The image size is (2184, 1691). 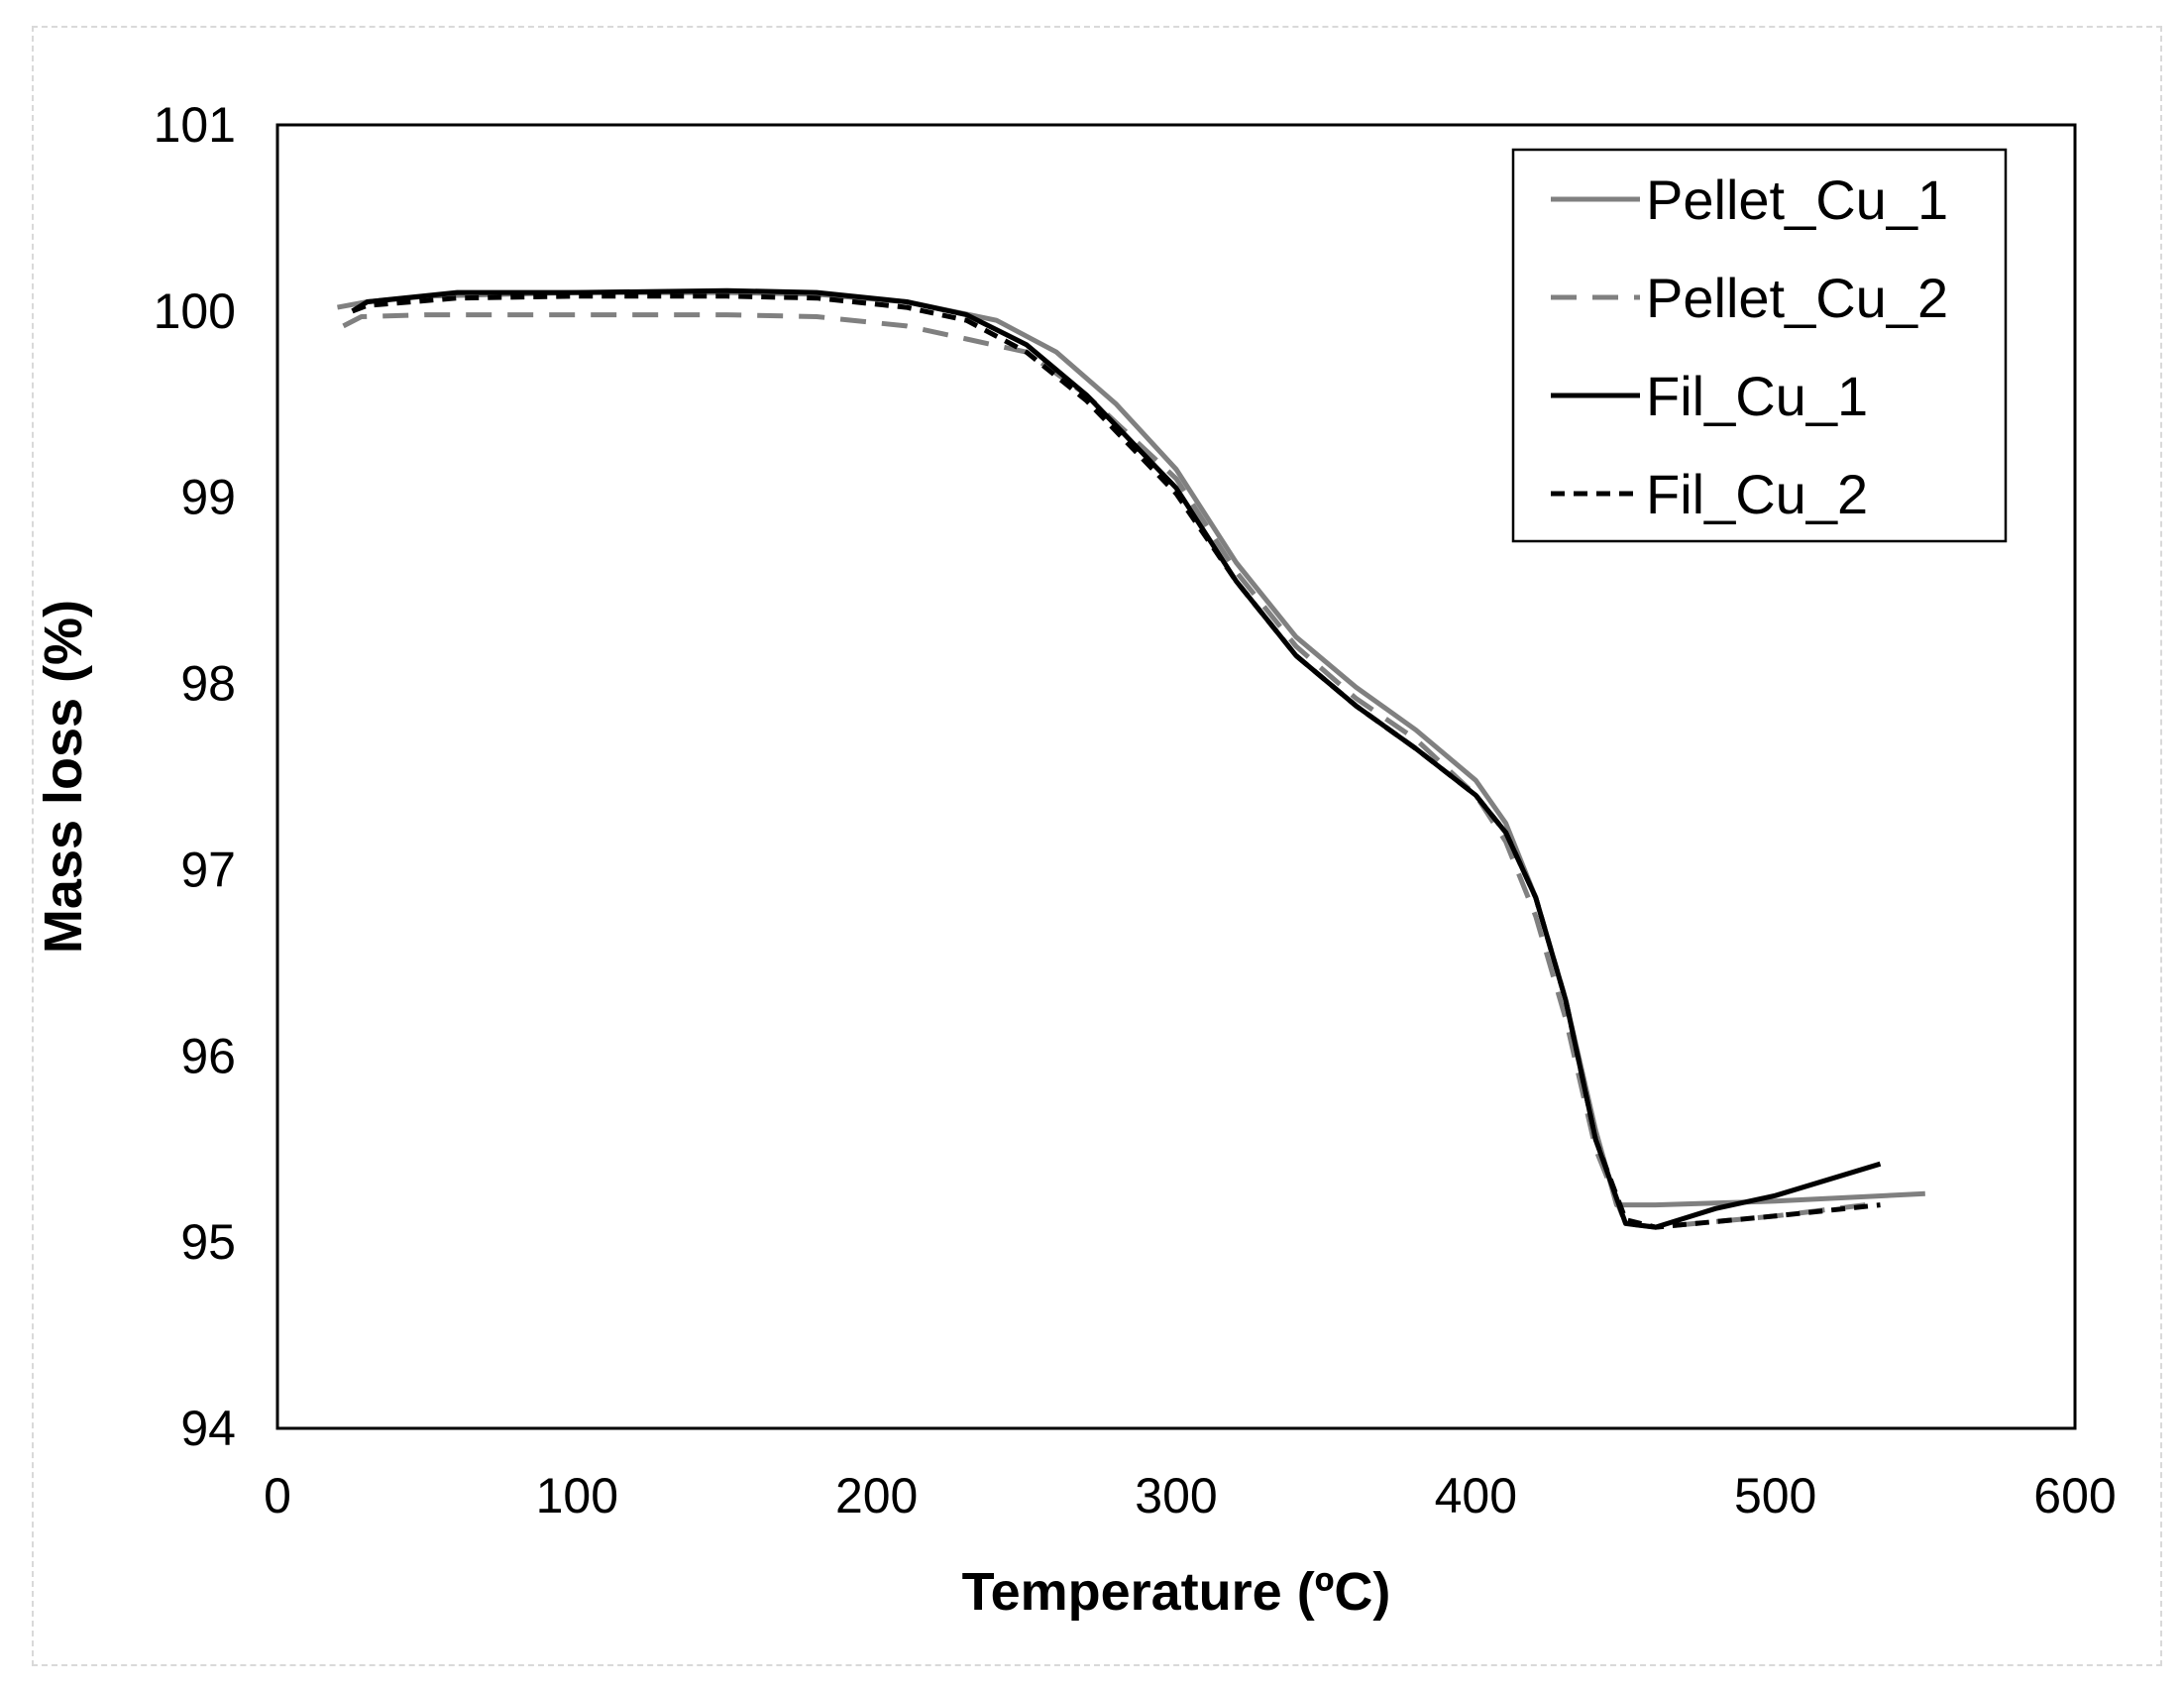 What do you see at coordinates (195, 311) in the screenshot?
I see `y-tick-label: 100` at bounding box center [195, 311].